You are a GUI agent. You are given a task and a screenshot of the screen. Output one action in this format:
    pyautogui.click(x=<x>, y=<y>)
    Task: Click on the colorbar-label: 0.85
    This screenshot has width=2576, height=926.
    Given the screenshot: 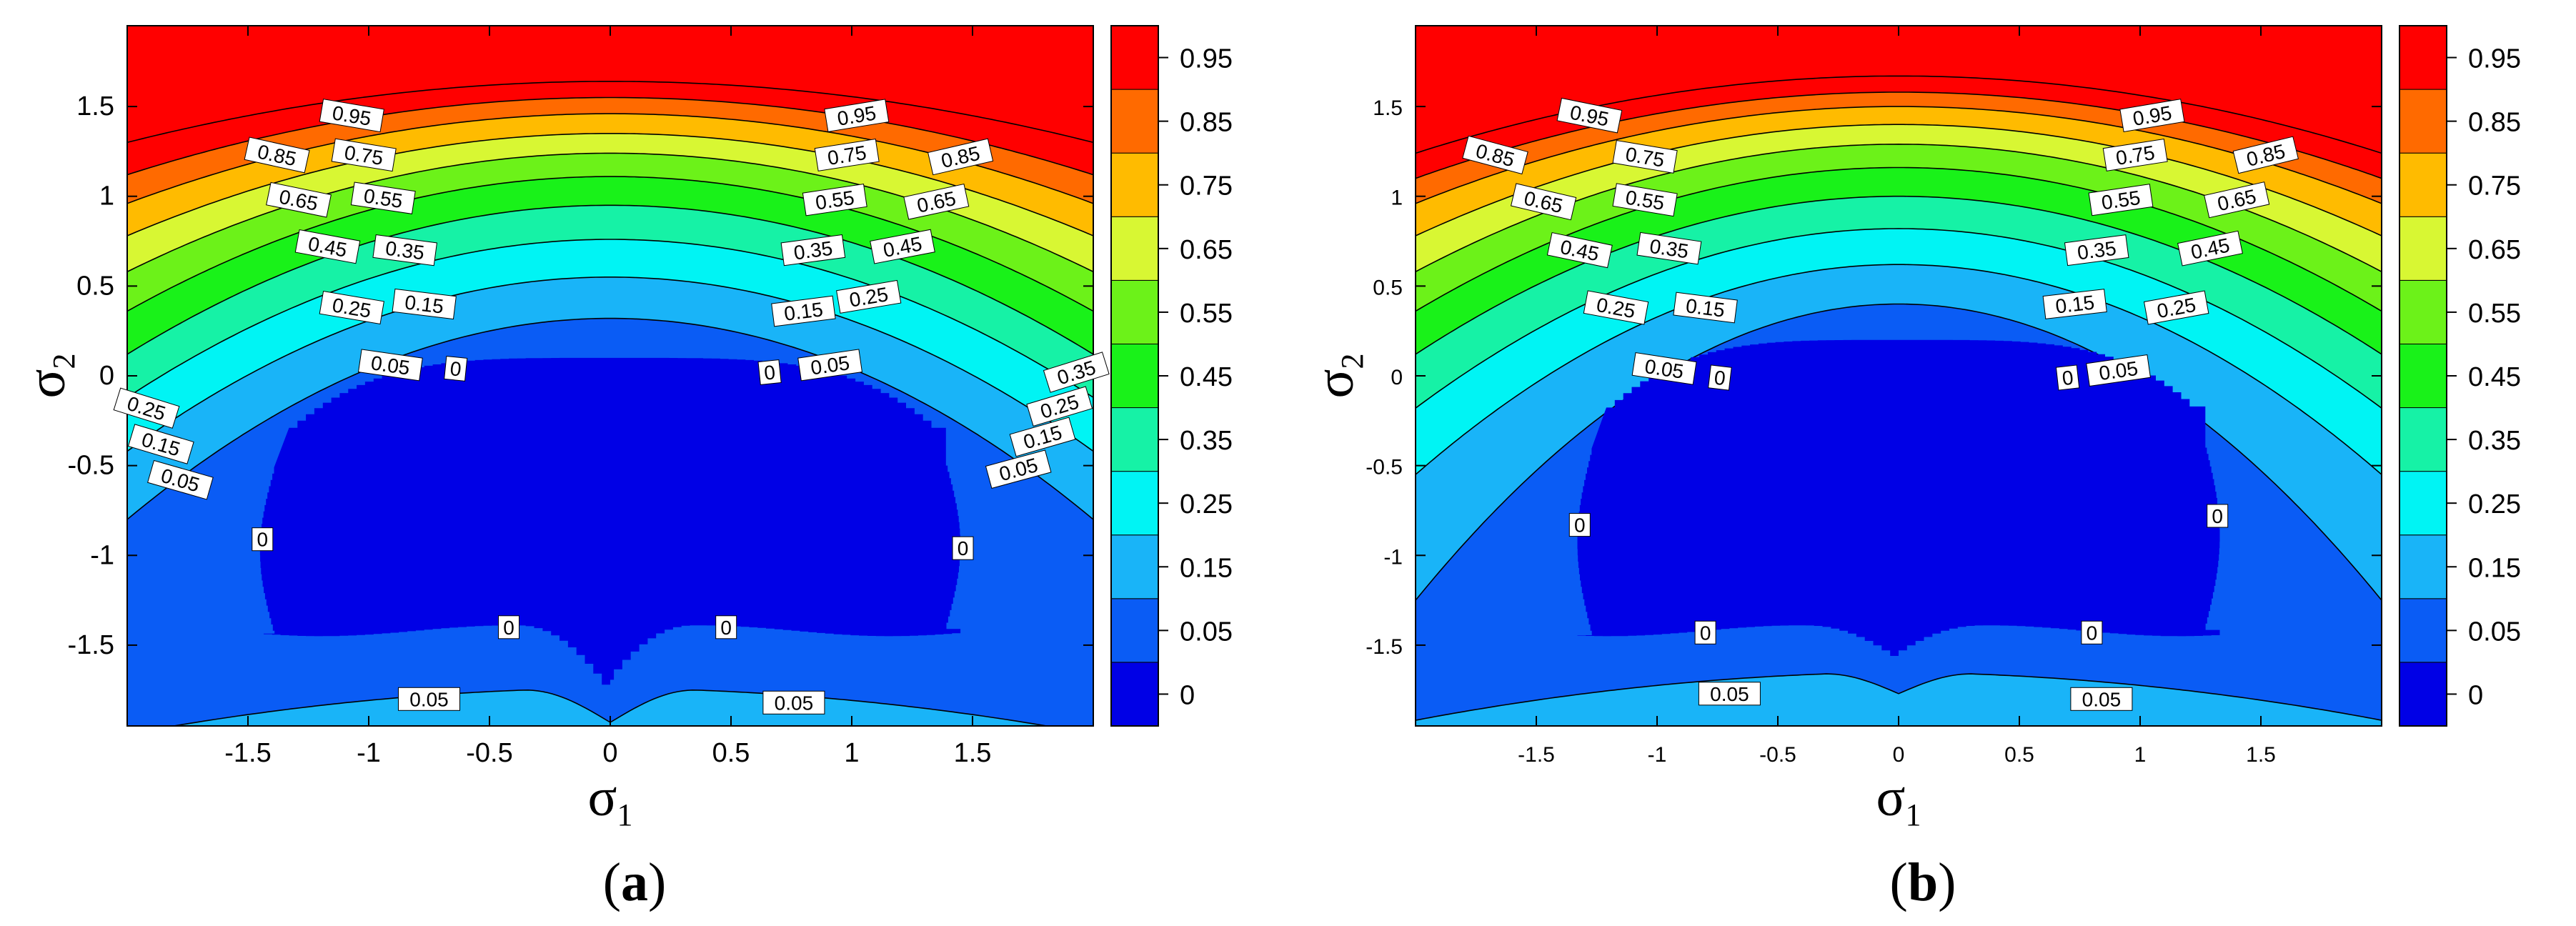 What is the action you would take?
    pyautogui.click(x=1206, y=123)
    